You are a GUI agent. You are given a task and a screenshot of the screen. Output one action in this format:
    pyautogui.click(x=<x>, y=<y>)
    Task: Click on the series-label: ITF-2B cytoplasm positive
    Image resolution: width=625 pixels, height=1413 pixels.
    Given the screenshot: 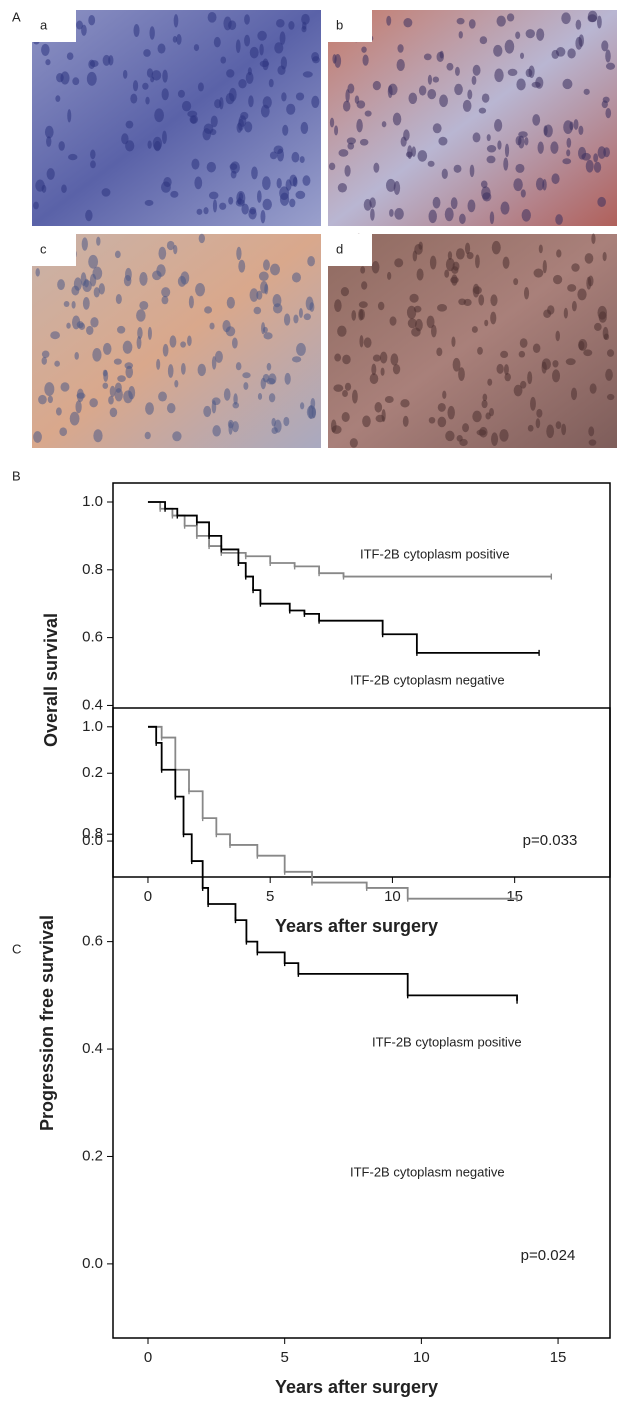 What is the action you would take?
    pyautogui.click(x=447, y=1041)
    